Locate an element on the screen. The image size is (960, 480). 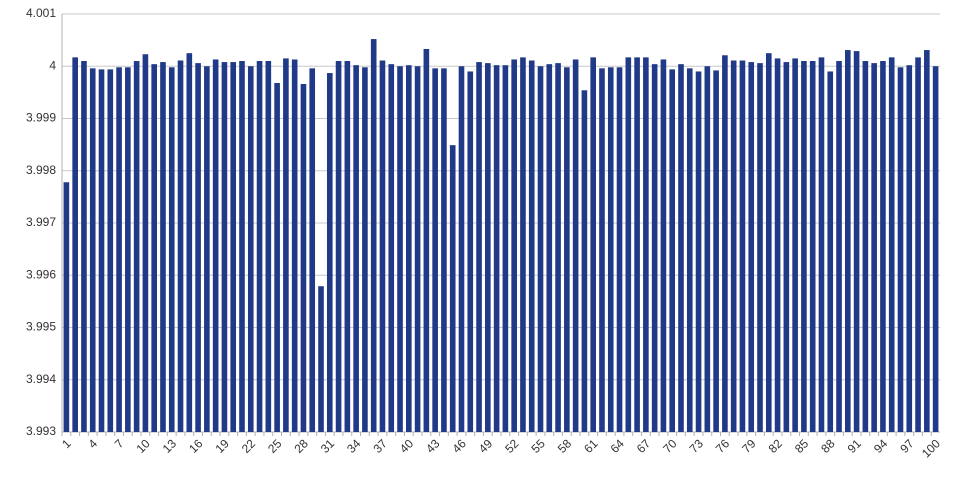
x-tick-label: 37 is located at coordinates (380, 446).